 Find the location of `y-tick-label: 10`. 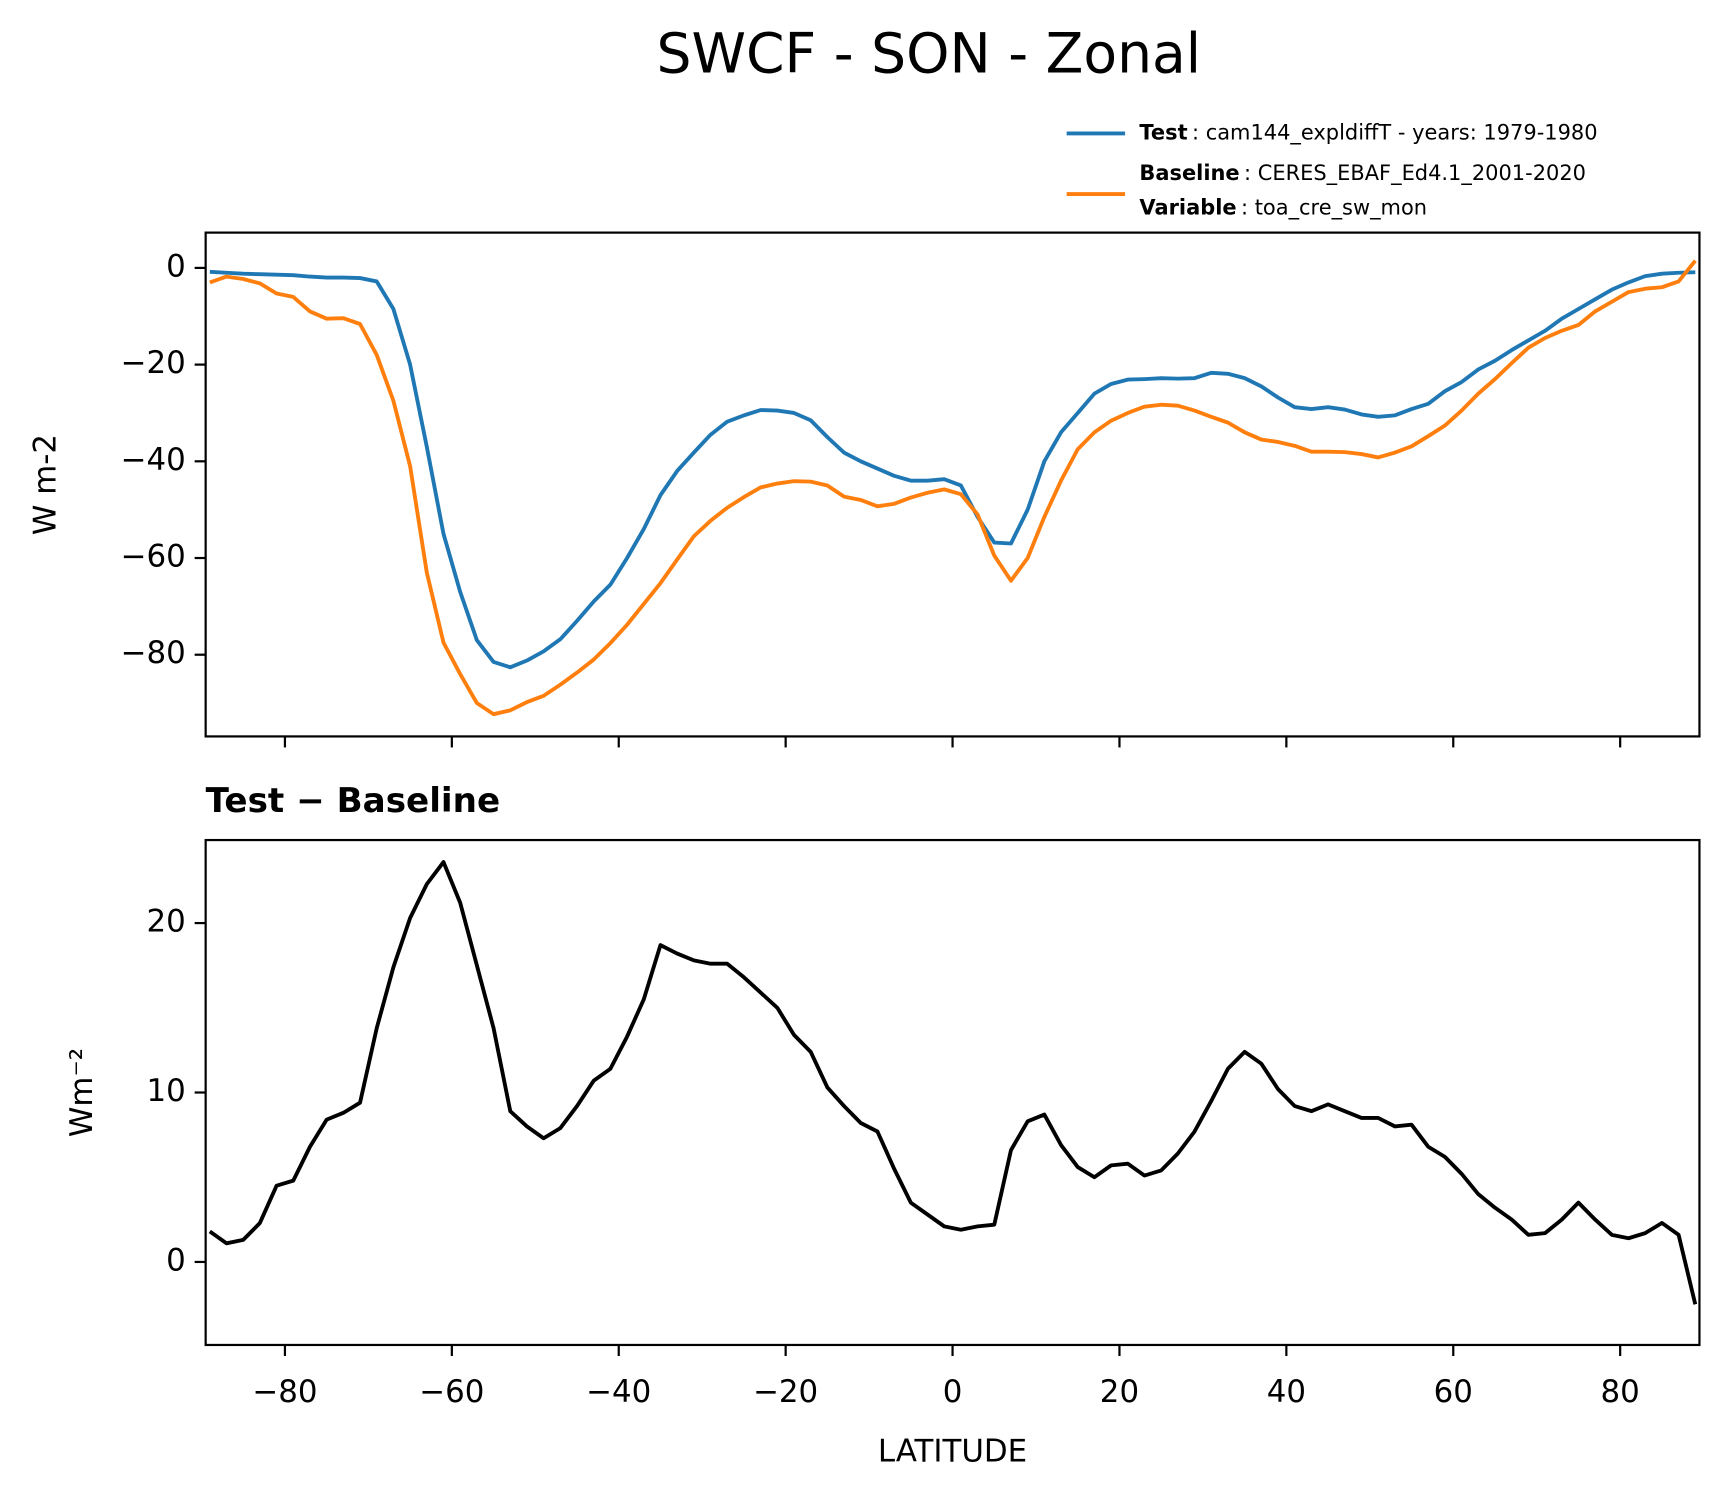

y-tick-label: 10 is located at coordinates (166, 1091).